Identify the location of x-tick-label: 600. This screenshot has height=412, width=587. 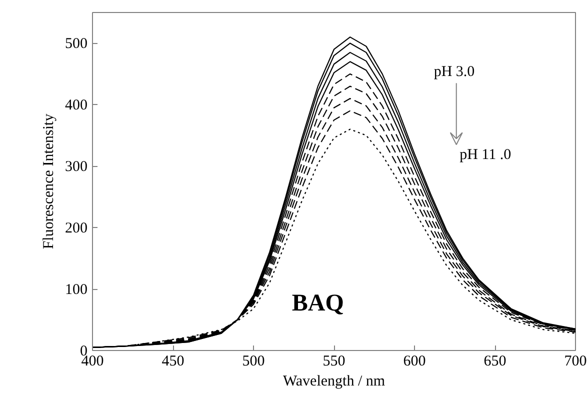
(414, 362).